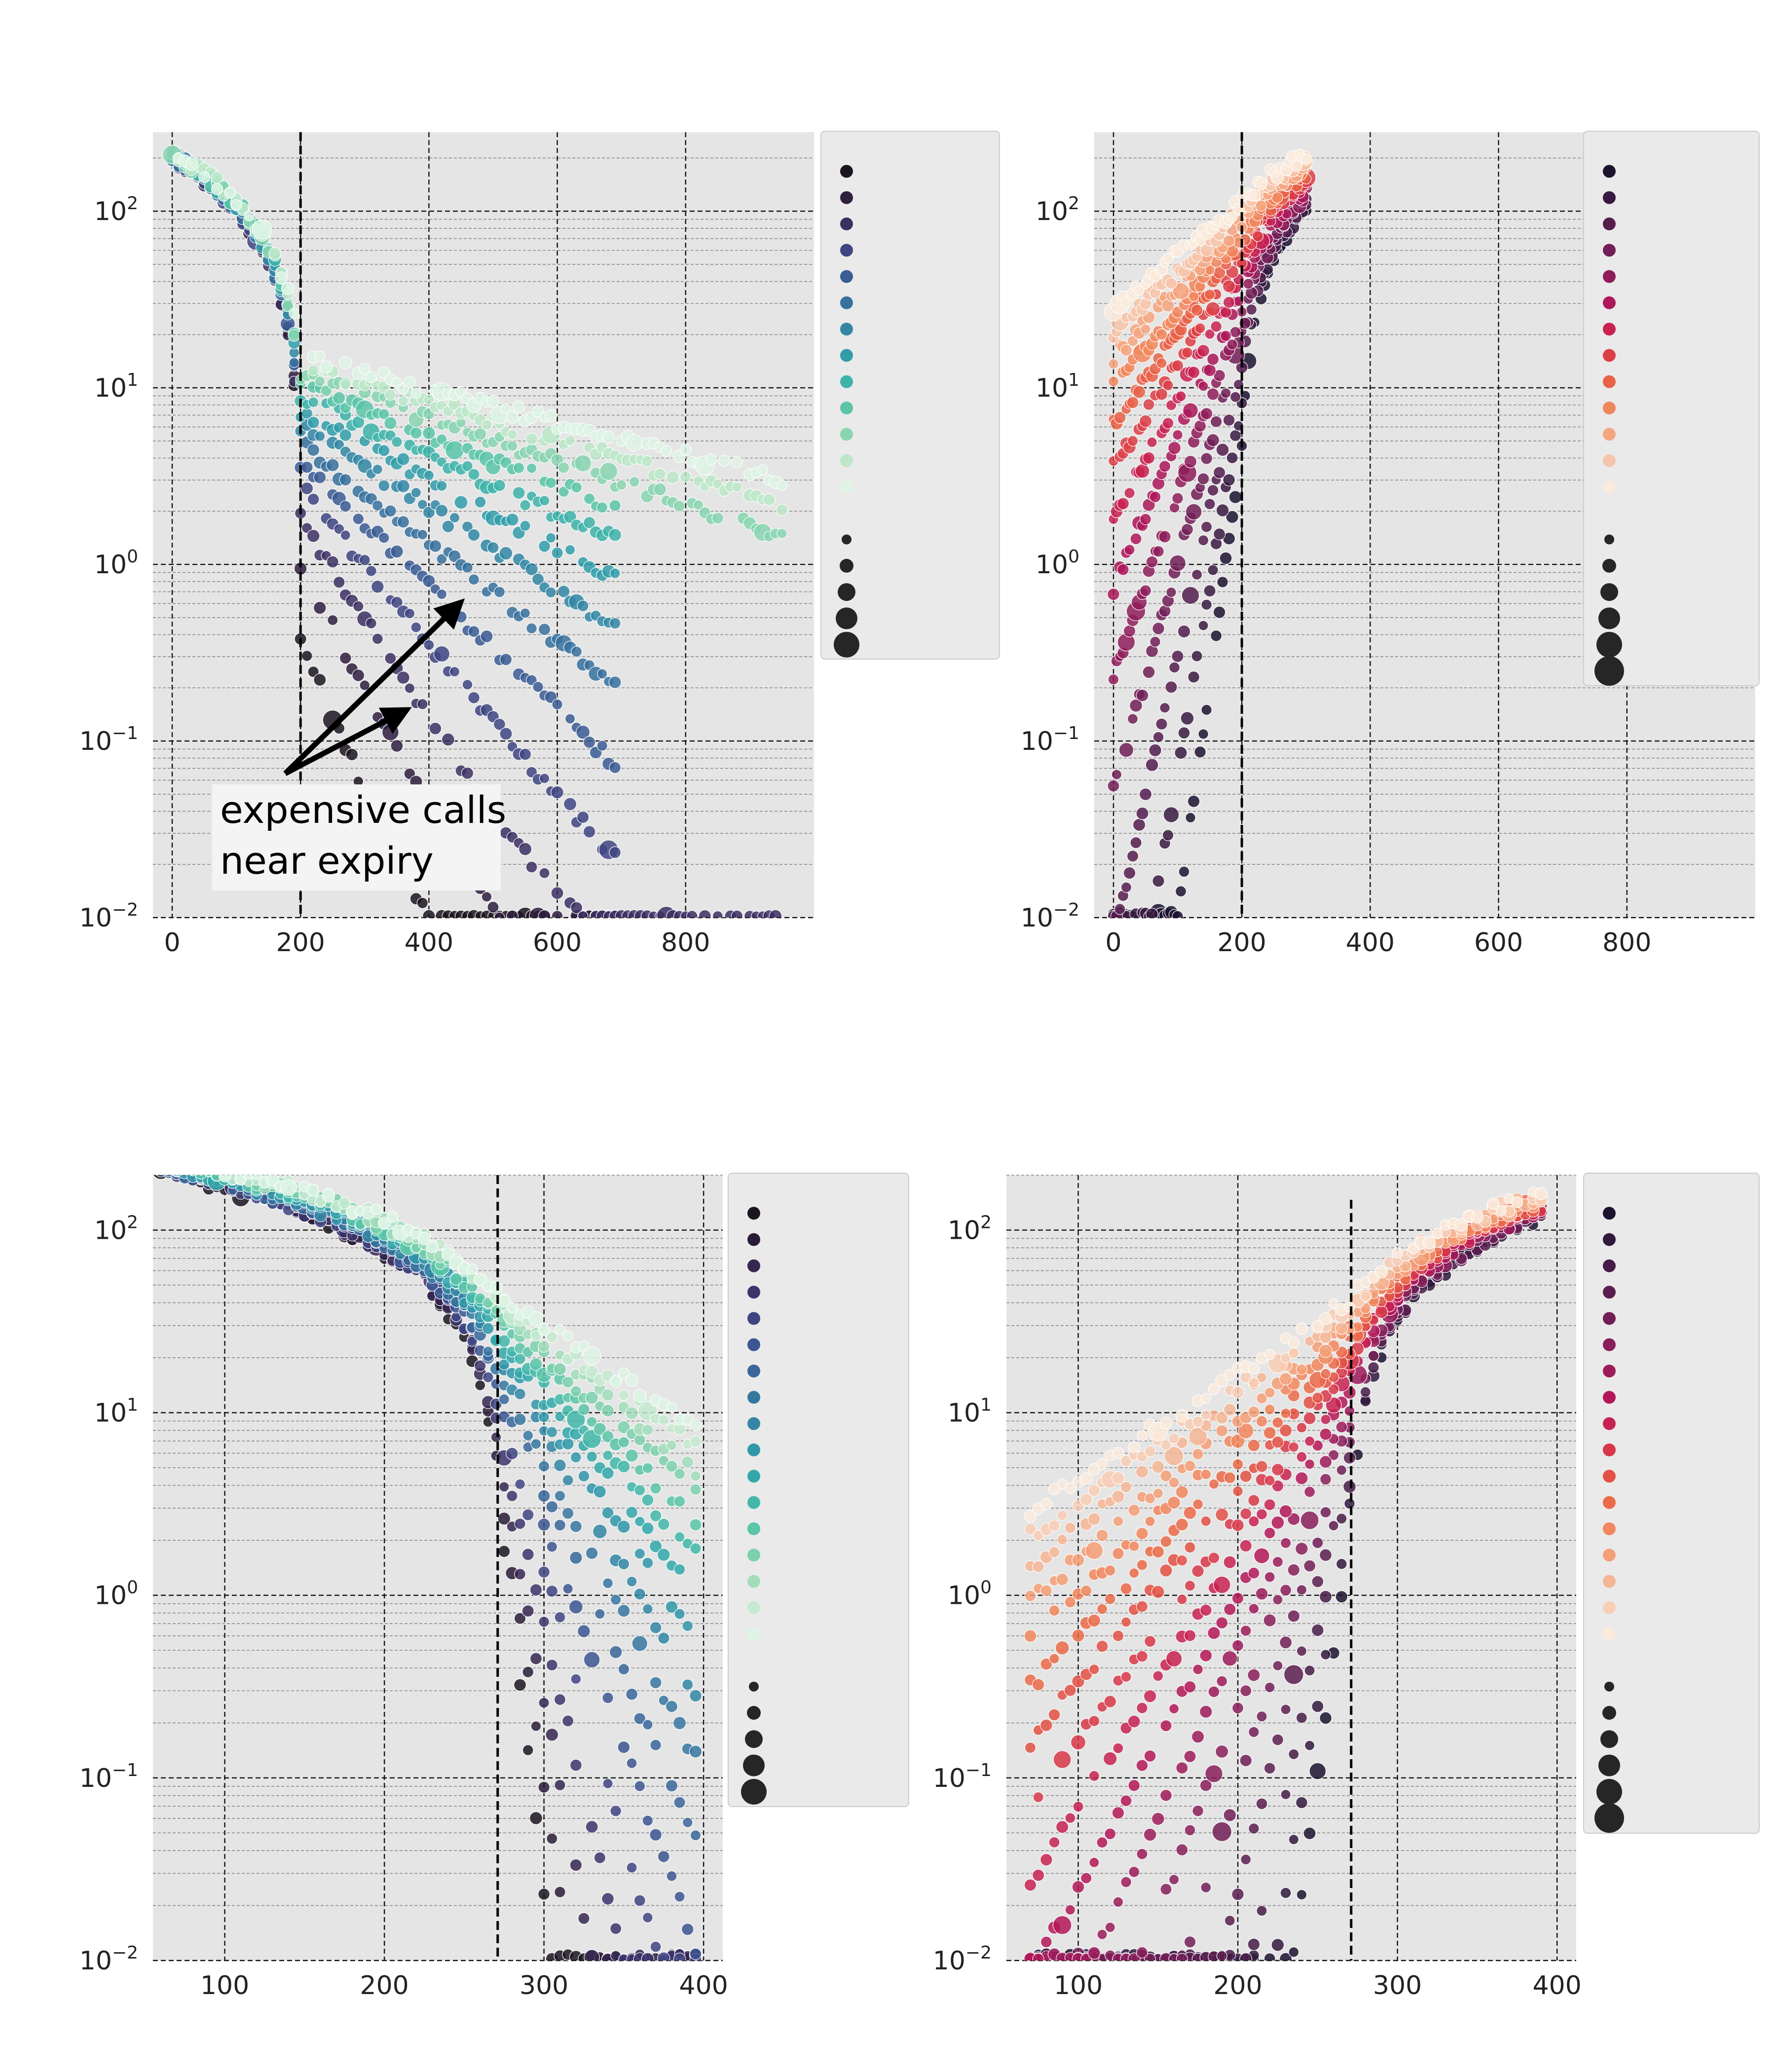  What do you see at coordinates (1371, 943) in the screenshot?
I see `x-tick-label: 400` at bounding box center [1371, 943].